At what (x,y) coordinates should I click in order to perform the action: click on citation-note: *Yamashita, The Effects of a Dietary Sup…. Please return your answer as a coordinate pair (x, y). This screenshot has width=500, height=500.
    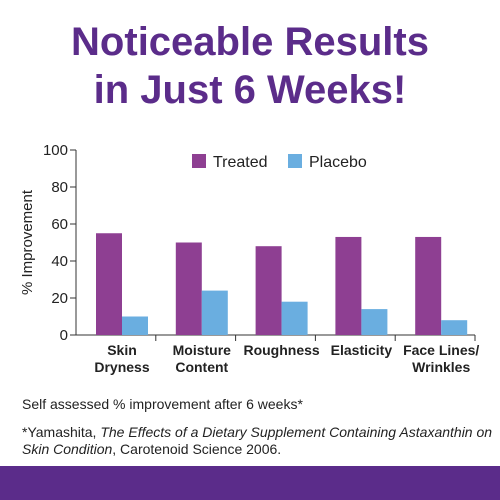
    Looking at the image, I should click on (261, 441).